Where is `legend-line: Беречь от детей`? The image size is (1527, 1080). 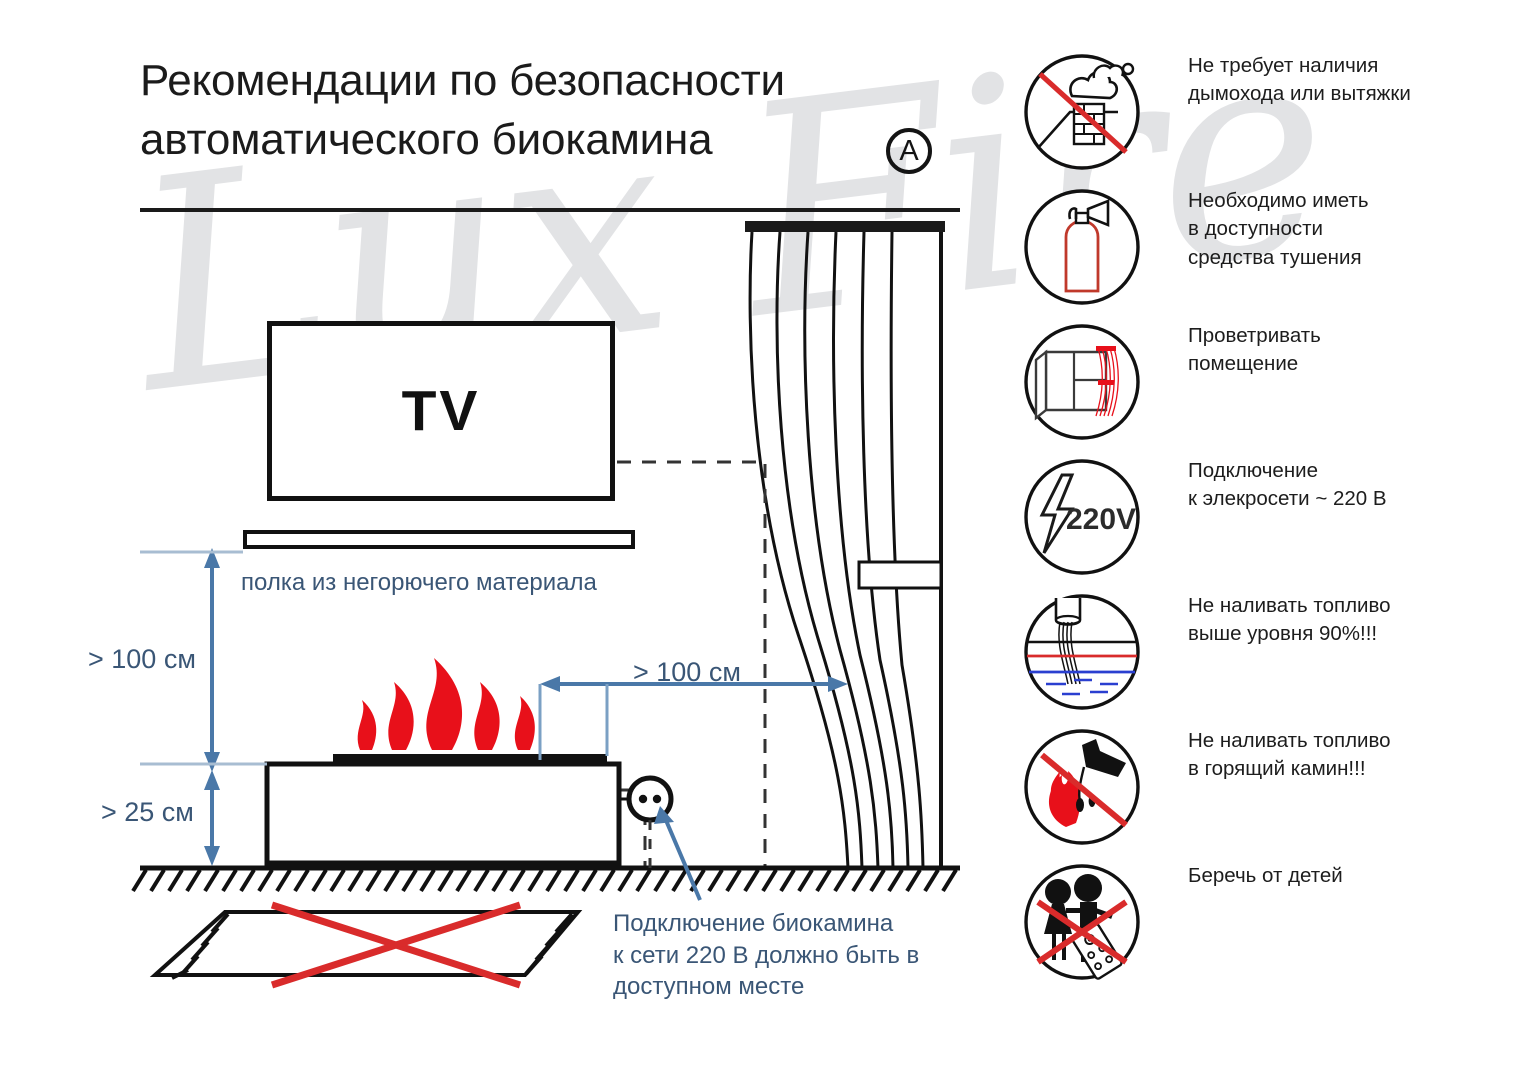 legend-line: Беречь от детей is located at coordinates (1265, 875).